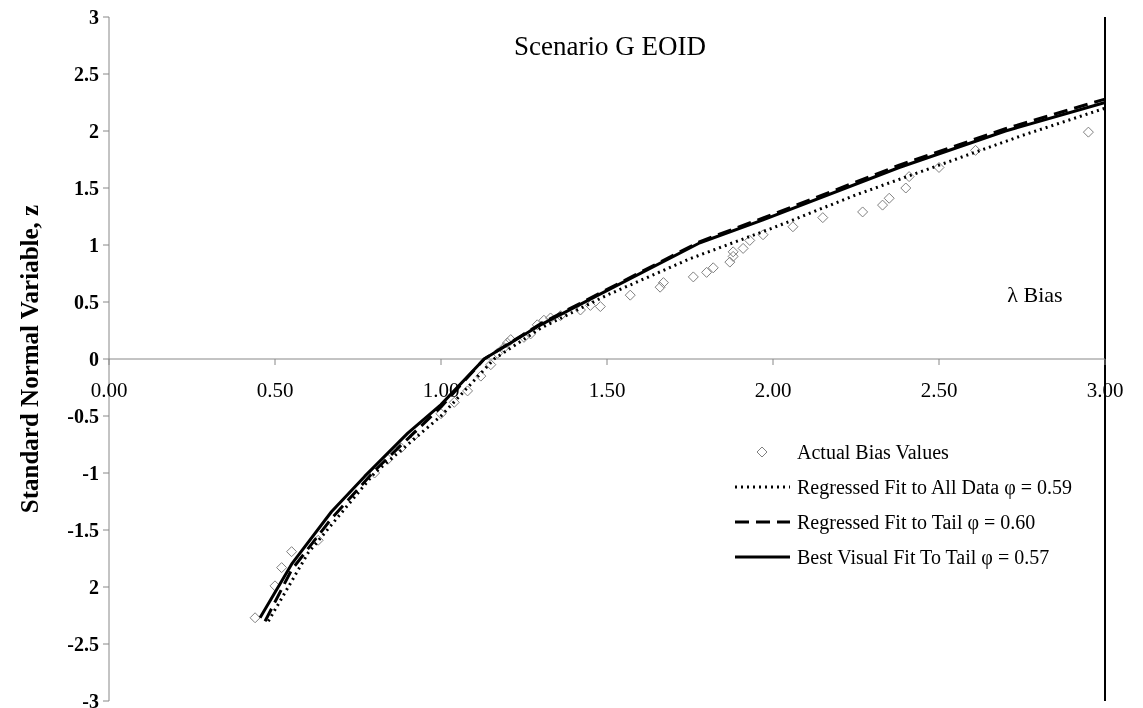 This screenshot has width=1143, height=708. I want to click on y-tick-label: -1.5, so click(83, 530).